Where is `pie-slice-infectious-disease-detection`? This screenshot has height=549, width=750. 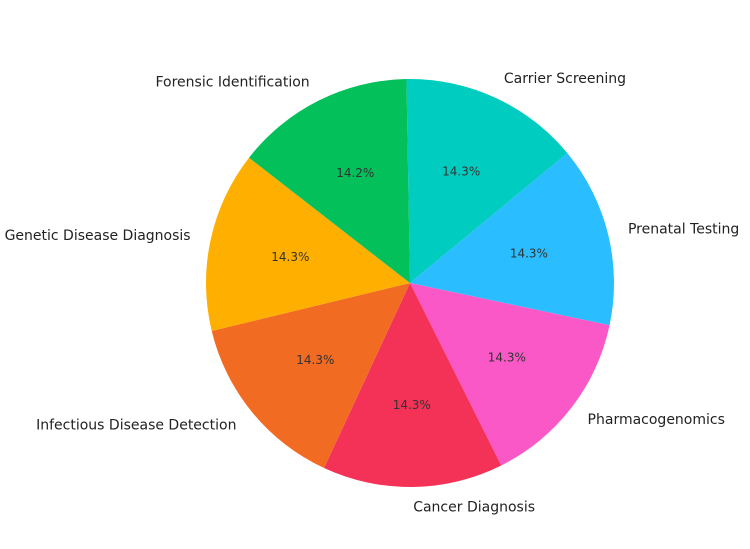 pie-slice-infectious-disease-detection is located at coordinates (310, 376).